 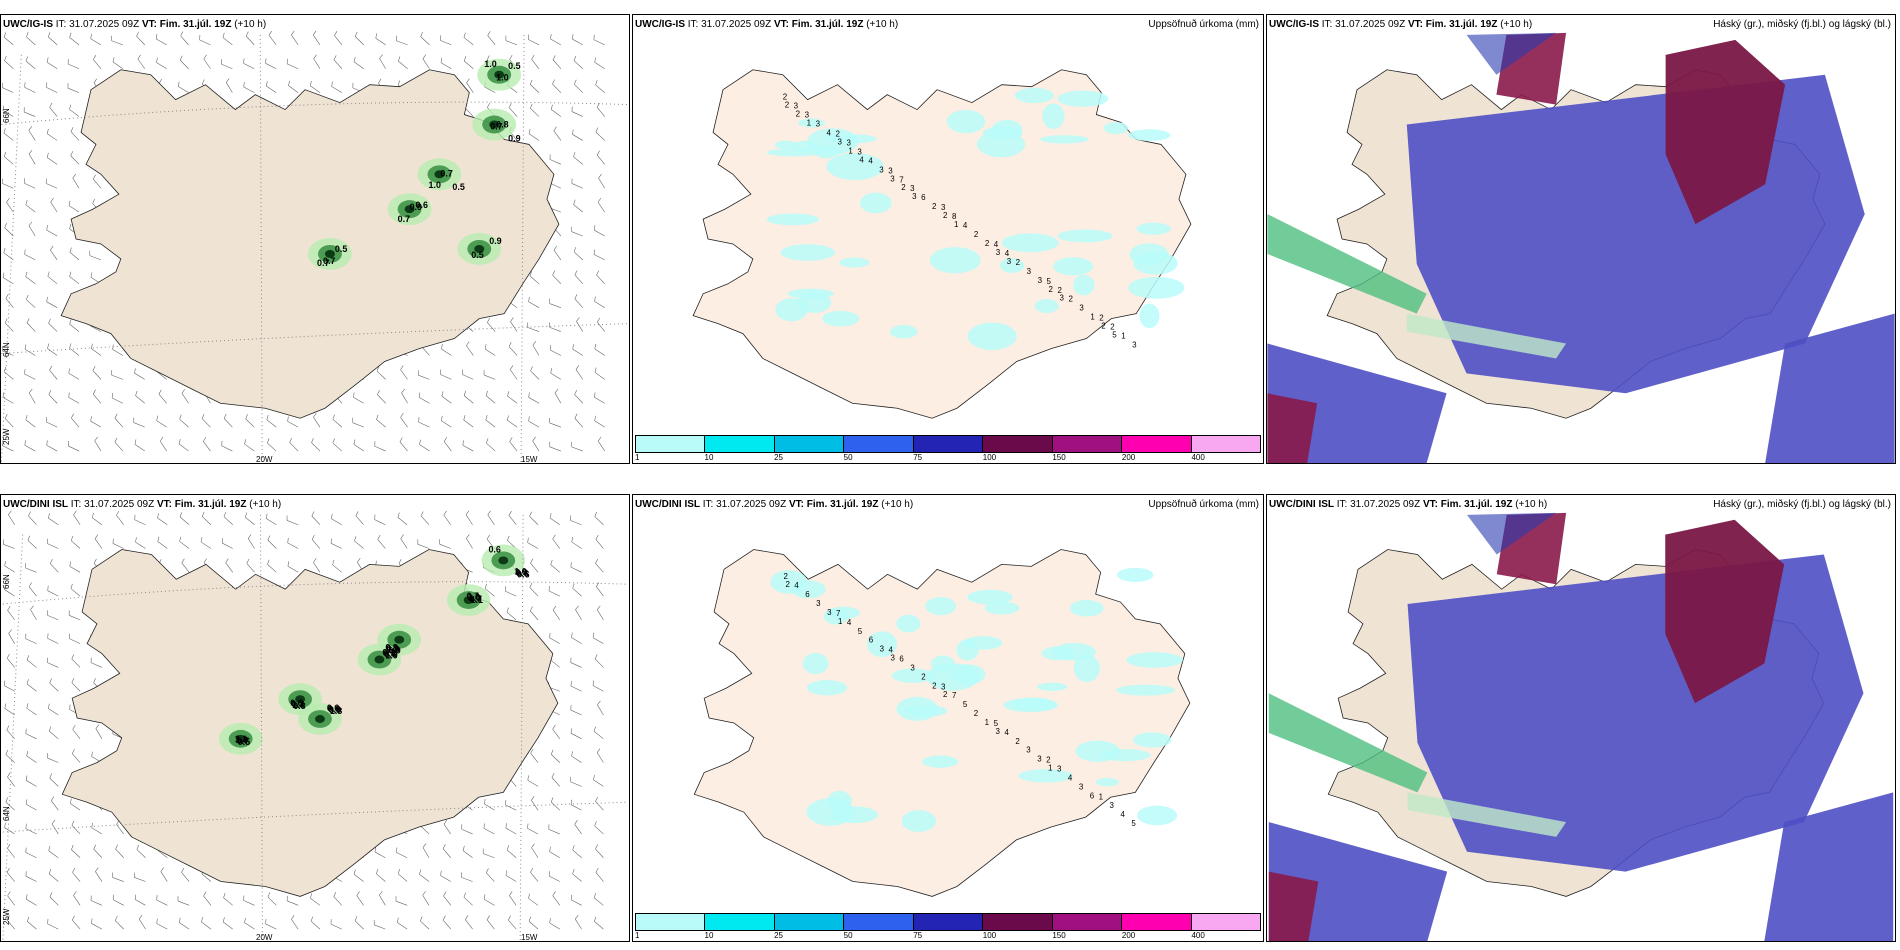 I want to click on colorbar-tick: 10, so click(x=709, y=457).